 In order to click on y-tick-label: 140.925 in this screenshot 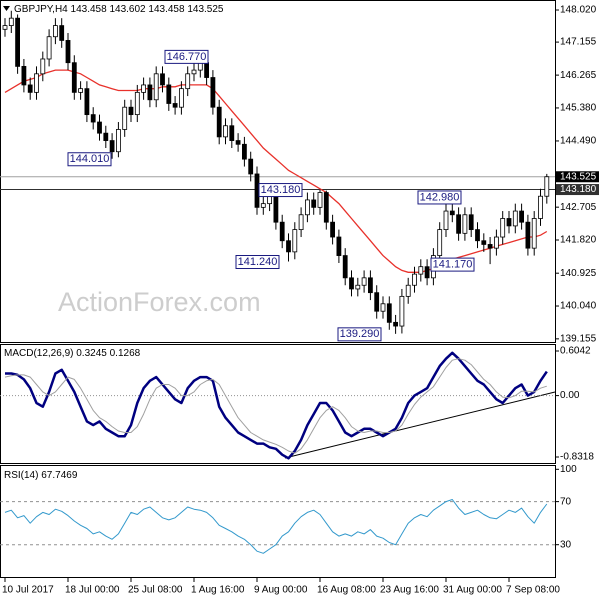, I will do `click(578, 273)`.